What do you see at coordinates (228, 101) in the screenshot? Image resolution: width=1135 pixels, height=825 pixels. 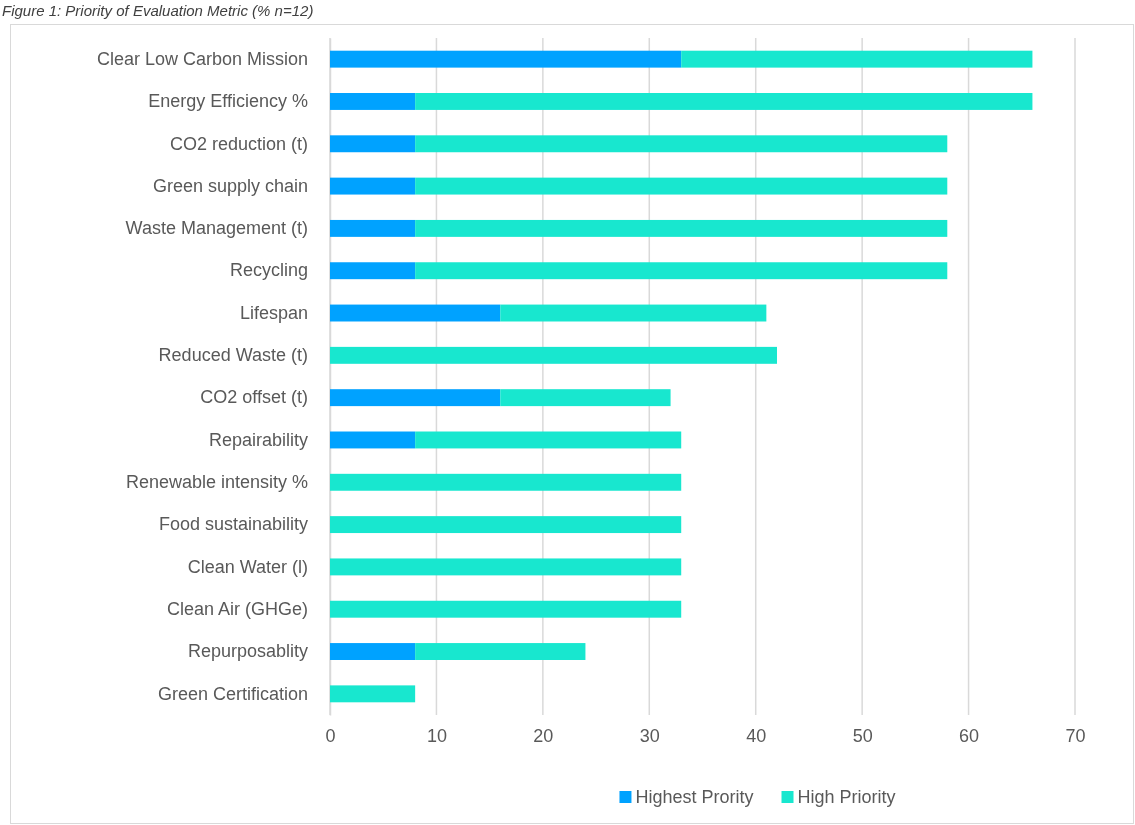 I see `y-tick-label: Energy Efficiency %` at bounding box center [228, 101].